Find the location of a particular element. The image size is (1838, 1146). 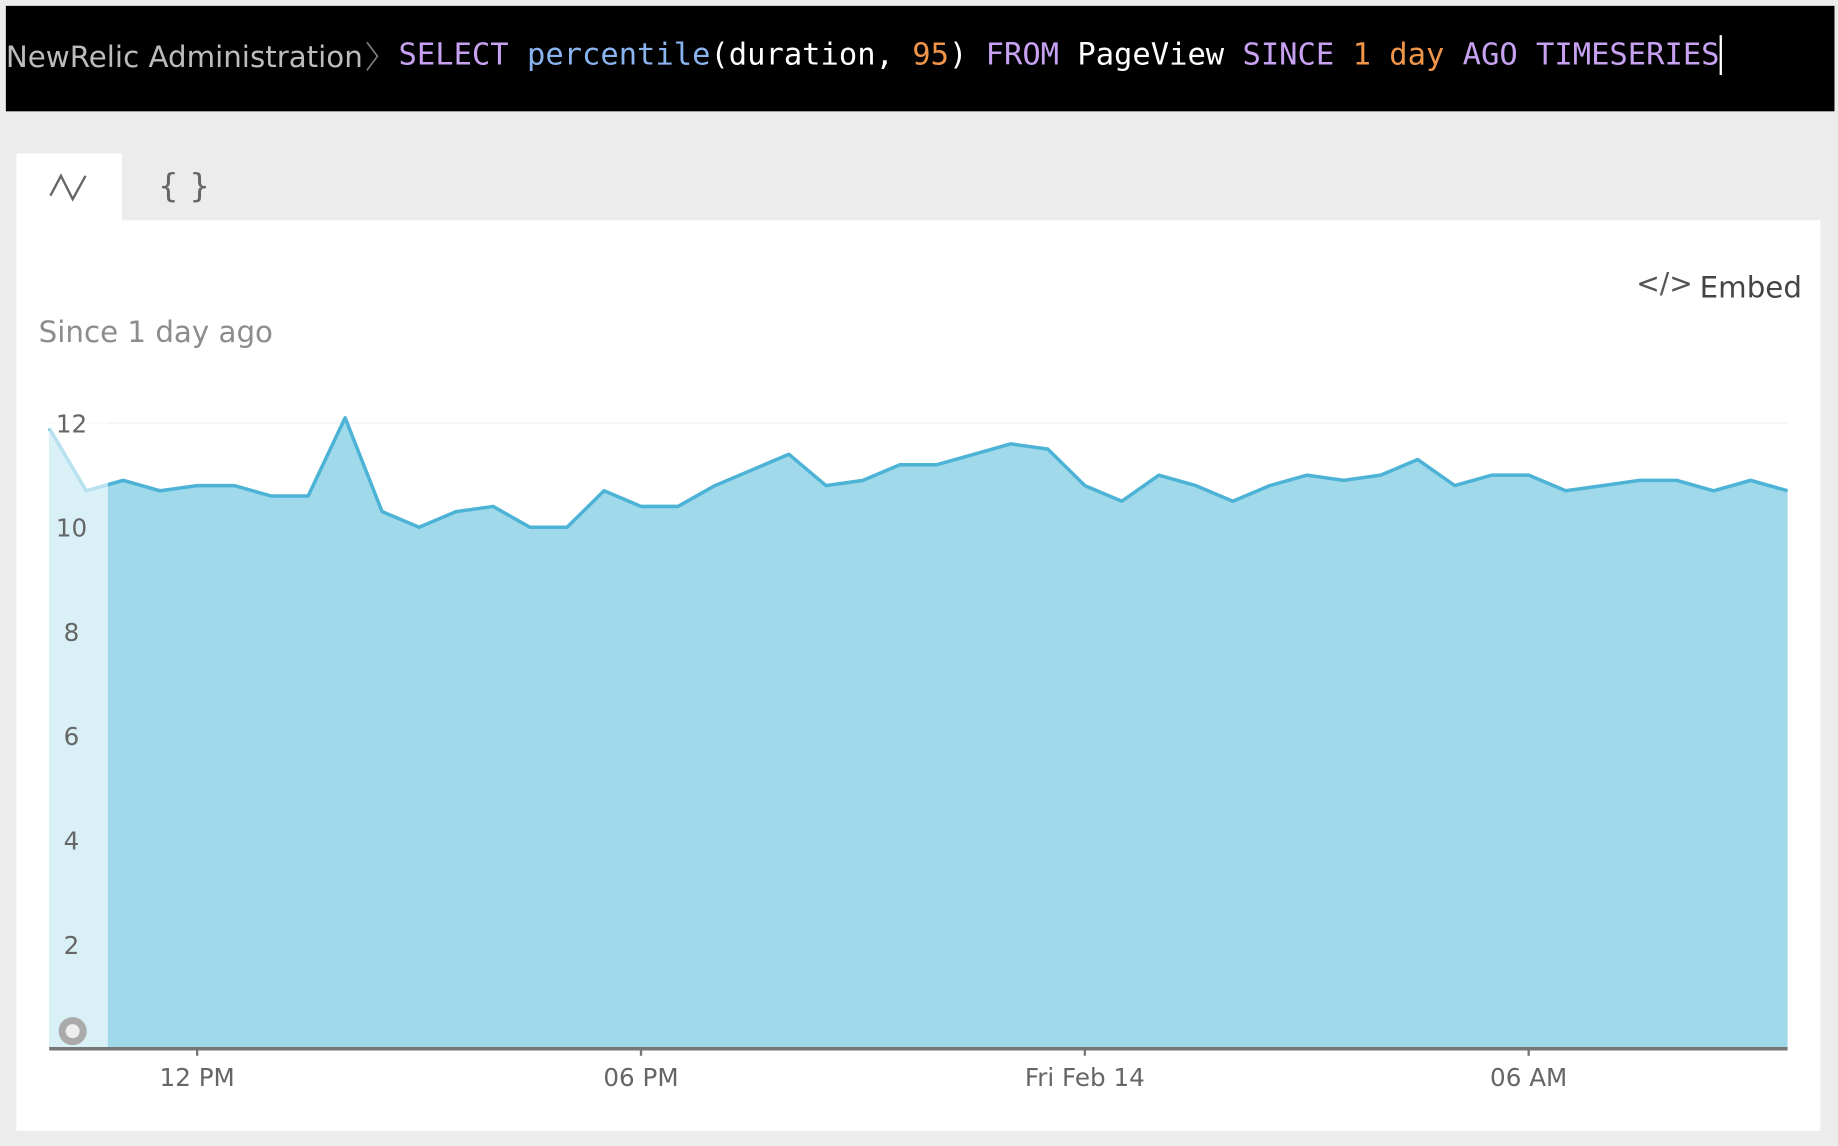

chart-subtitle: Since 1 day ago is located at coordinates (156, 332).